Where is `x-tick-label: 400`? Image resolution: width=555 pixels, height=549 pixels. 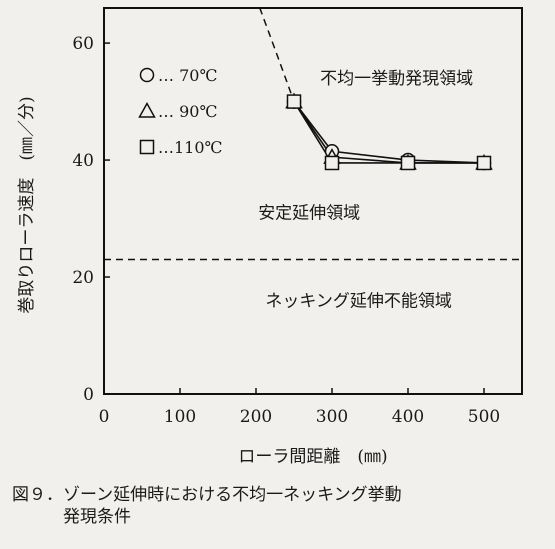
x-tick-label: 400 is located at coordinates (408, 417).